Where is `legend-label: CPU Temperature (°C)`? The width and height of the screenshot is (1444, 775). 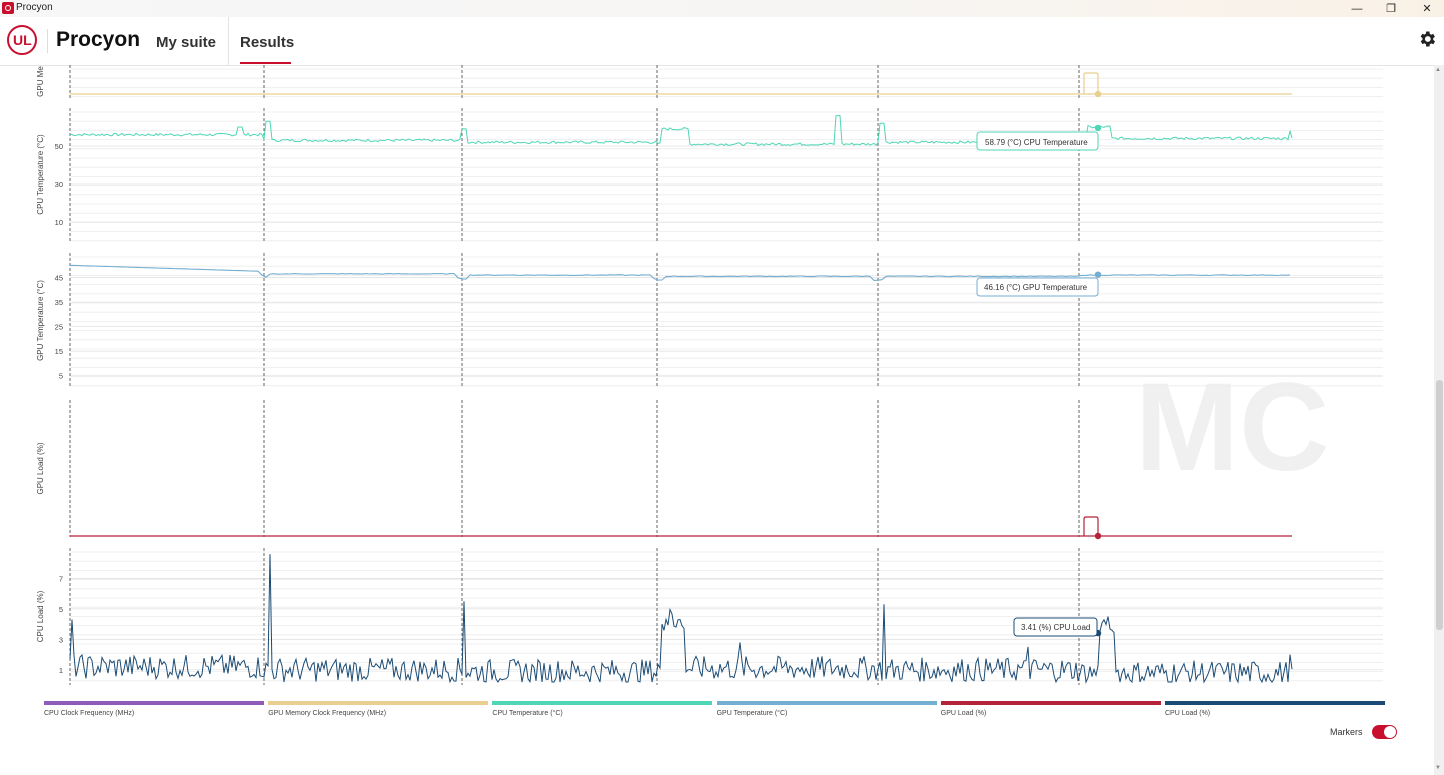
legend-label: CPU Temperature (°C) is located at coordinates (527, 713).